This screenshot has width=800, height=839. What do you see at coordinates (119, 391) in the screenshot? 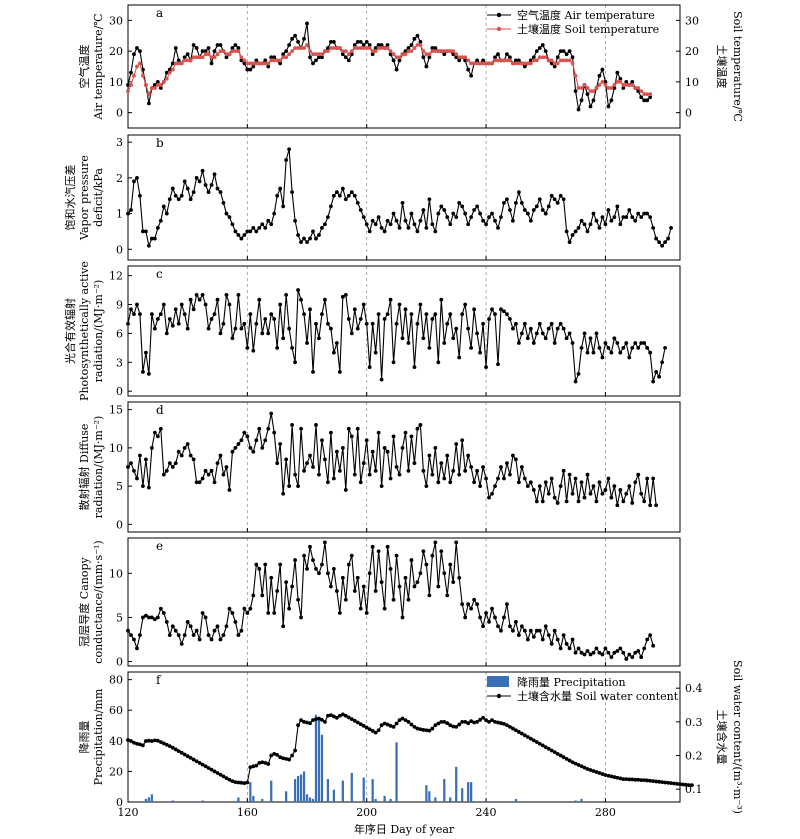
I see `y-tick-label: 0` at bounding box center [119, 391].